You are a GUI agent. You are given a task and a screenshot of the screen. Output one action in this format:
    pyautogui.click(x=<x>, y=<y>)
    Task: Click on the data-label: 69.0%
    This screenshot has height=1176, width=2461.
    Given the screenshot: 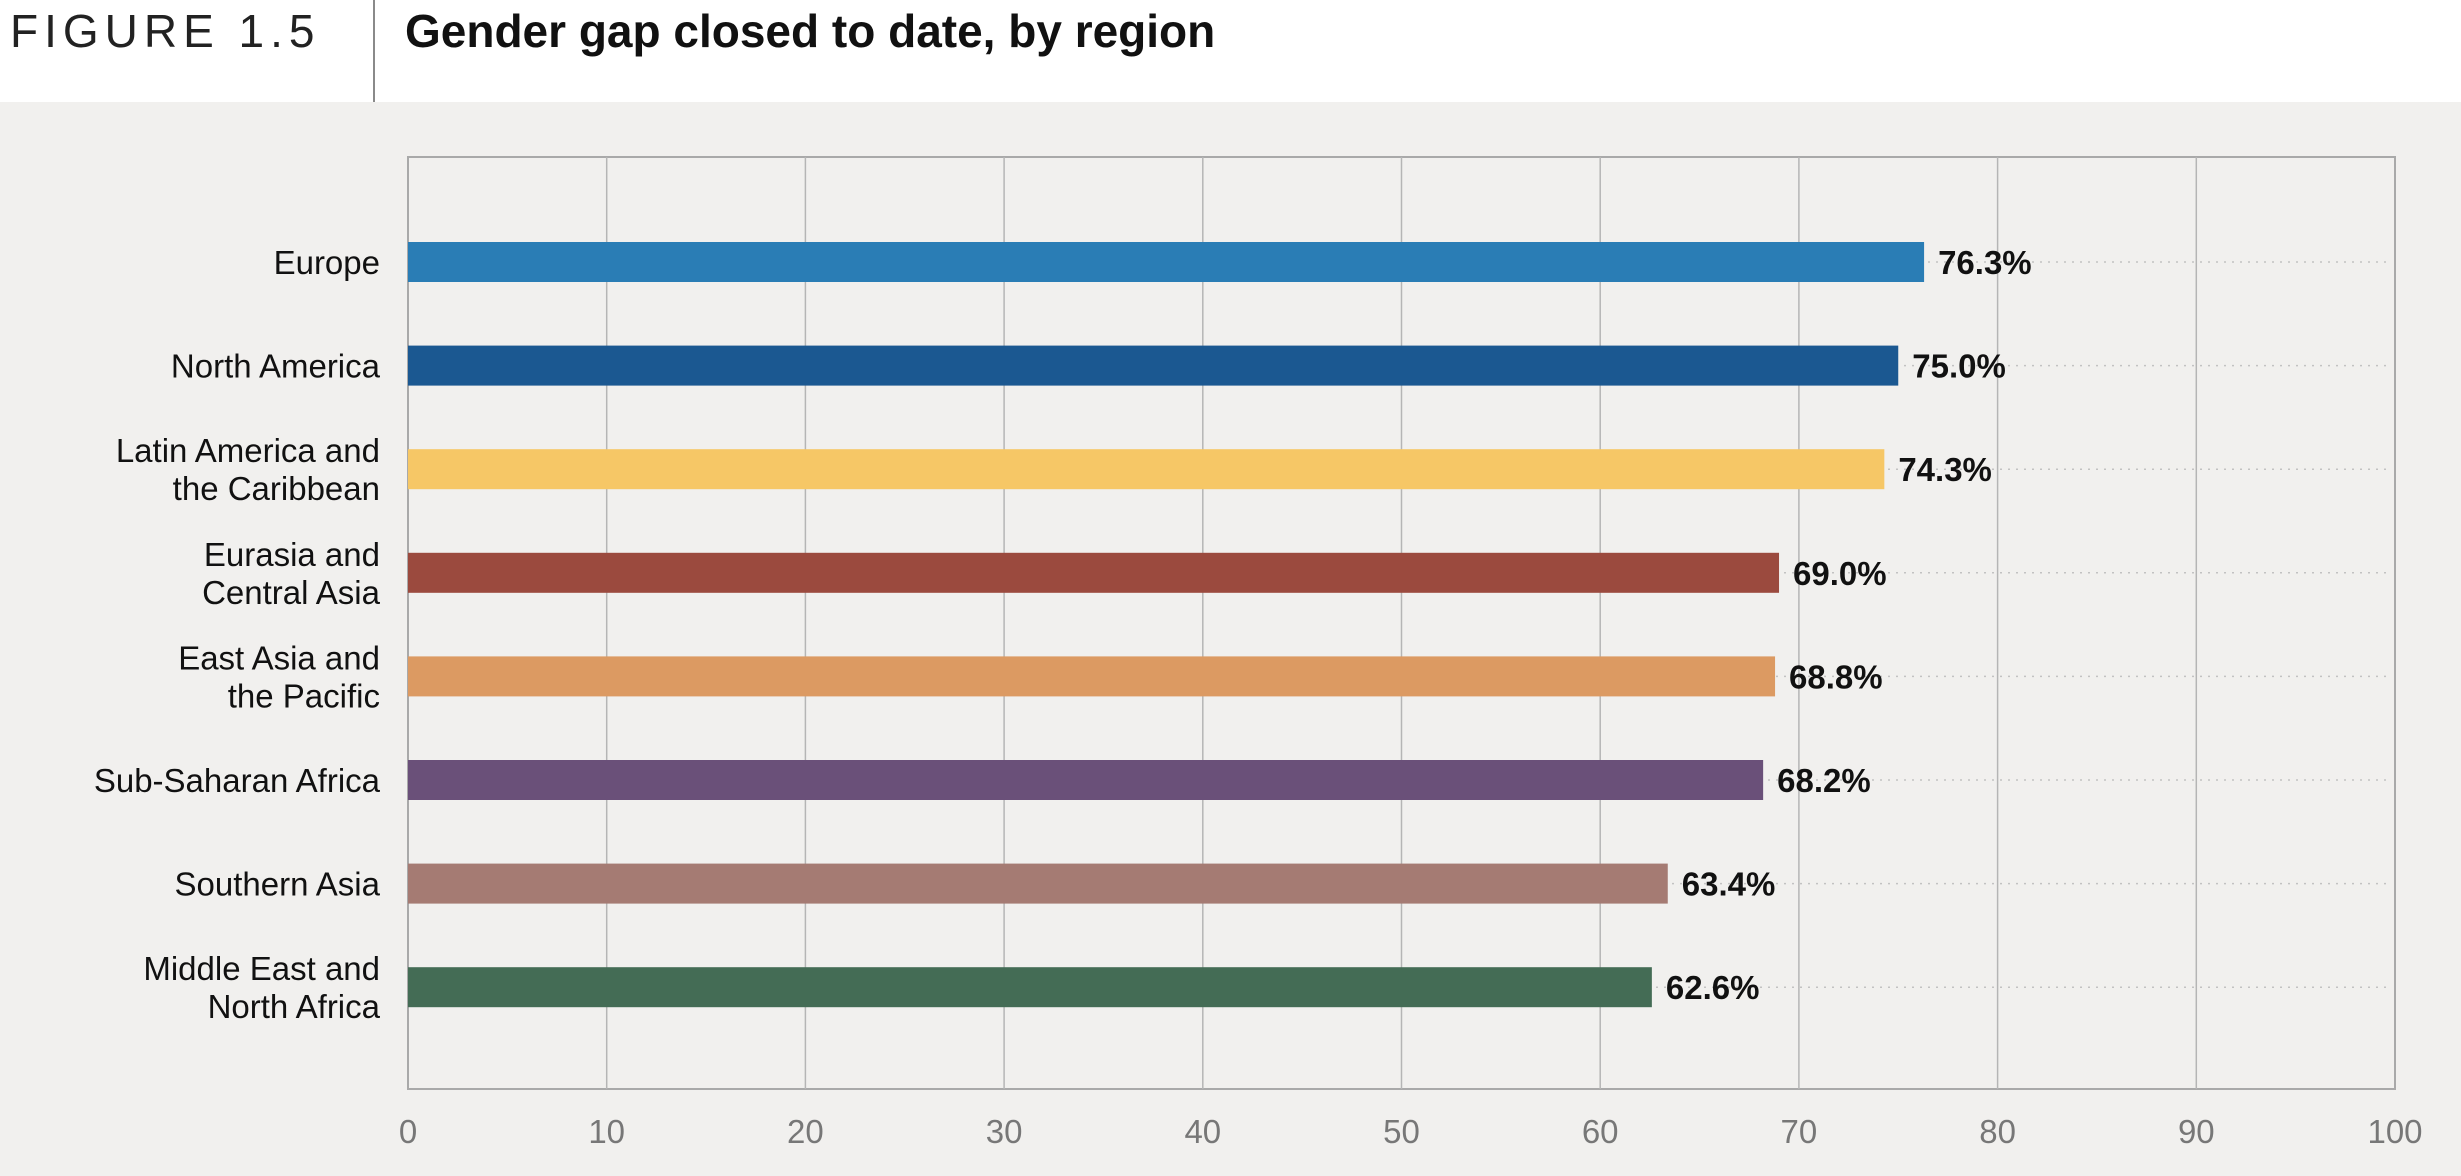 What is the action you would take?
    pyautogui.click(x=1840, y=573)
    